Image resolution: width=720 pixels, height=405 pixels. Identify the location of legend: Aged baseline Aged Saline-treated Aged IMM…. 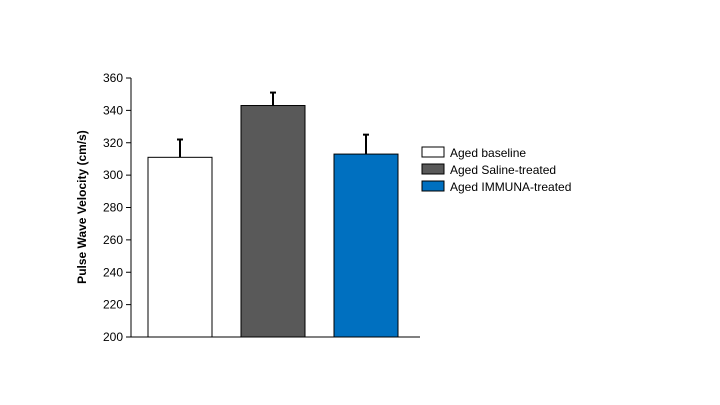
(496, 170).